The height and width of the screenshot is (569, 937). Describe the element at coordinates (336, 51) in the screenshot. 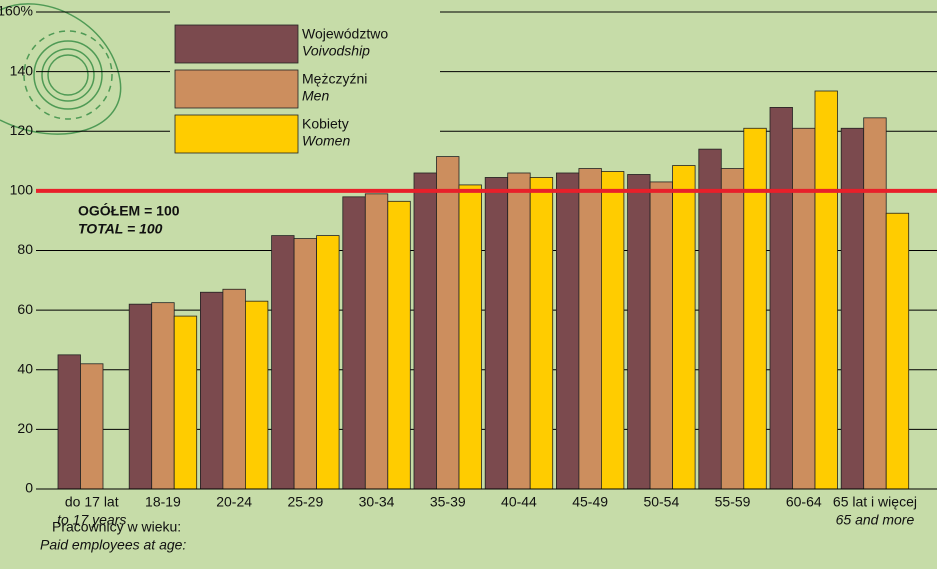

I see `legend-label-en: Voivodship` at that location.